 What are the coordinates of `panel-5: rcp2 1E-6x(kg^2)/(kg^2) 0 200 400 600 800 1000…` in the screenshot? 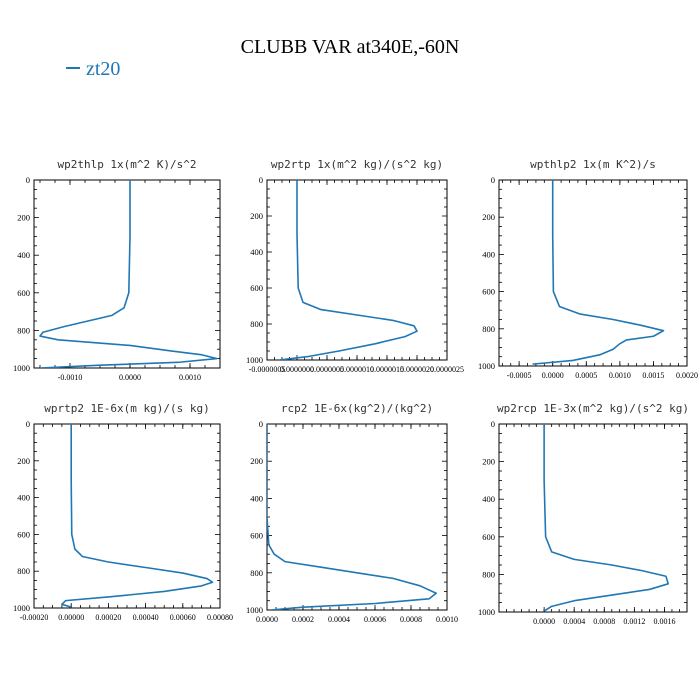 It's located at (352, 513).